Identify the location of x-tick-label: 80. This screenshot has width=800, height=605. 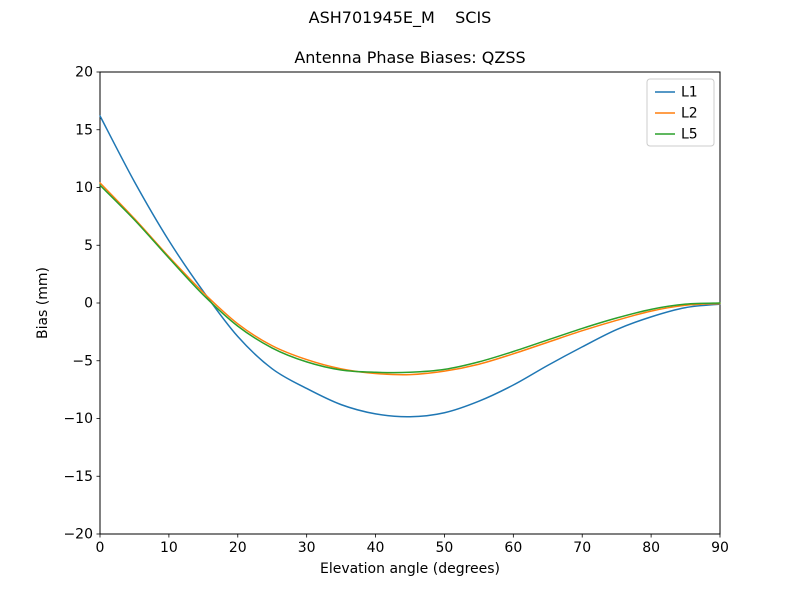
(651, 548).